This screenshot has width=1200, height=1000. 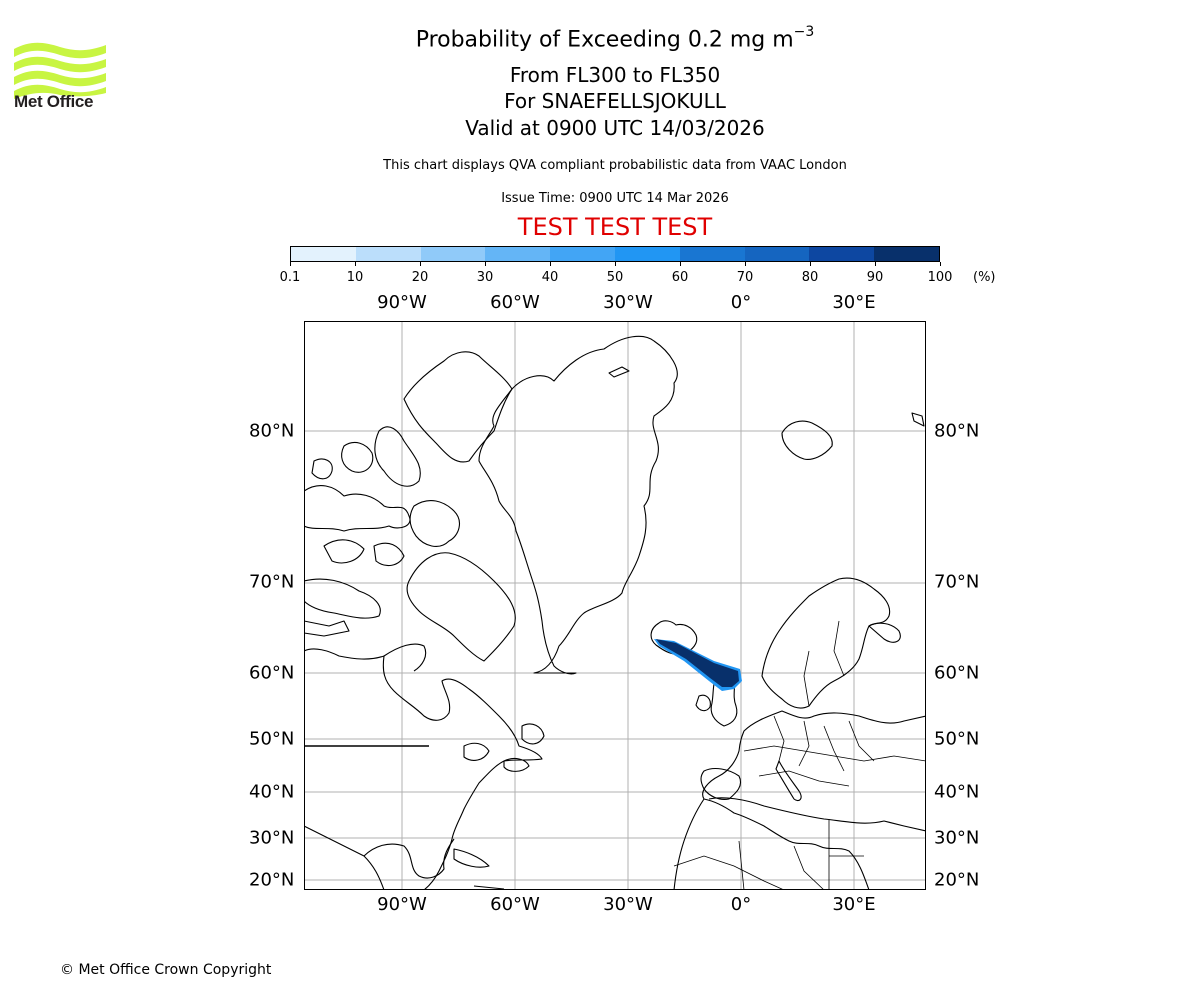 I want to click on country-borders, so click(x=799, y=755).